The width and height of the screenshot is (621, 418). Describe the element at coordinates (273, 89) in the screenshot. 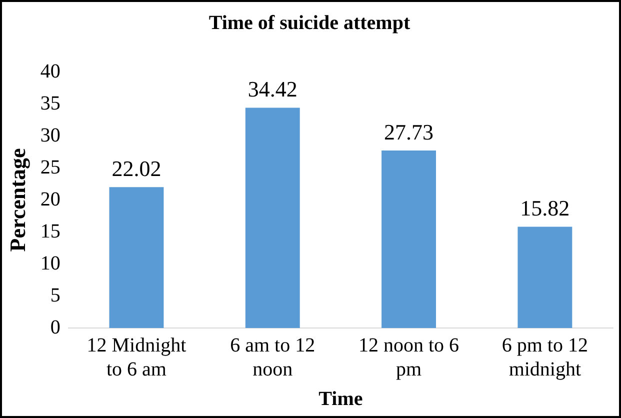

I see `data-label: 34.42` at that location.